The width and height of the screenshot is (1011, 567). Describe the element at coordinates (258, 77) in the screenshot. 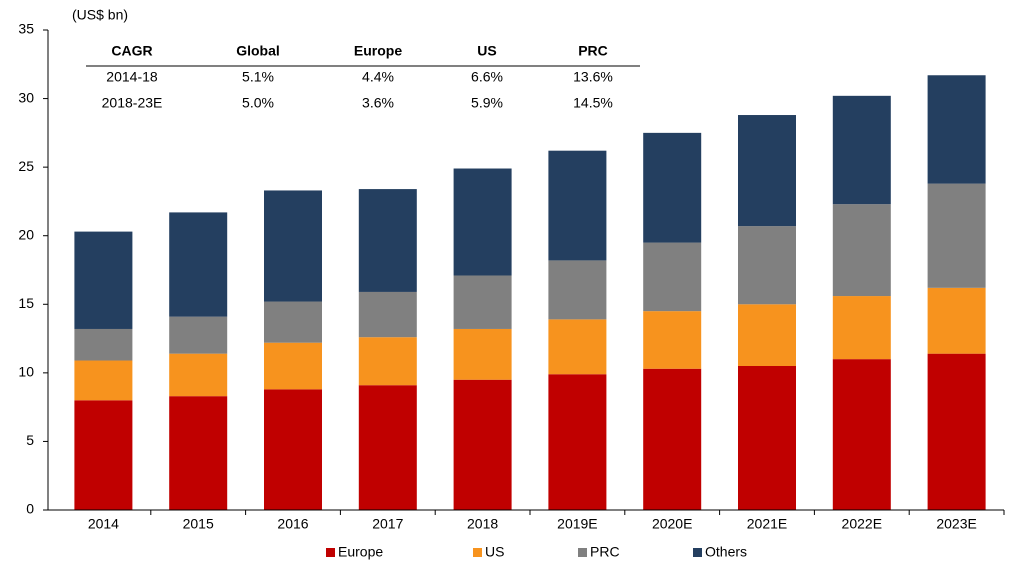

I see `table-cell: 5.1%` at that location.